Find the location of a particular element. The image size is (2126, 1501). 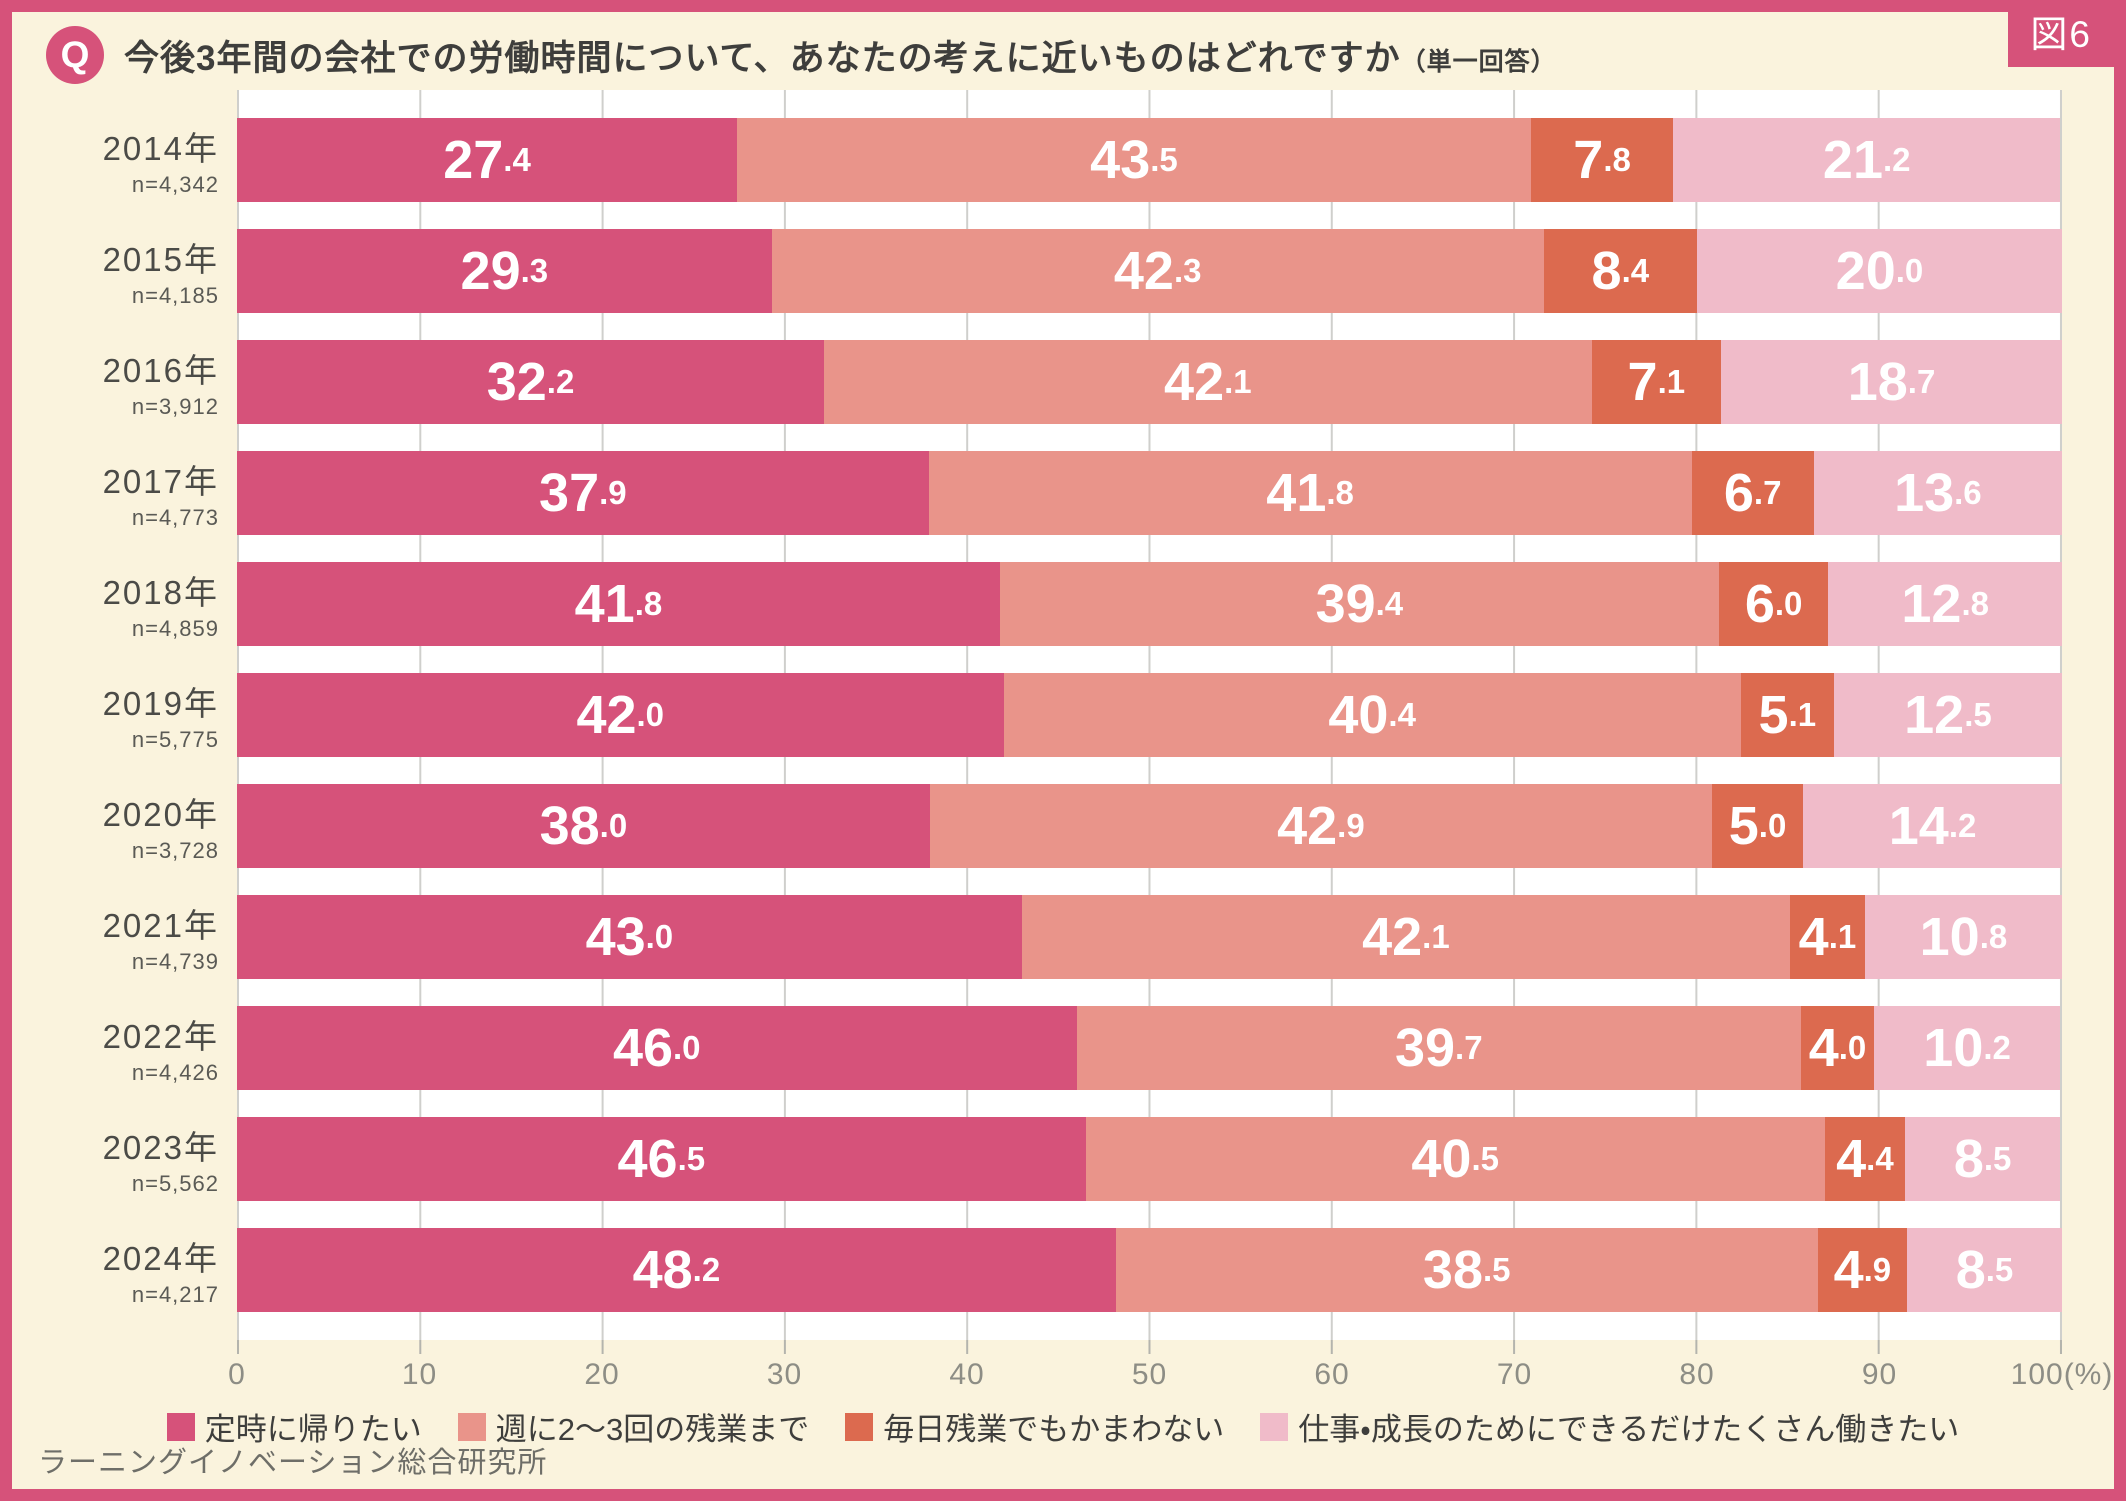

segment-value-dec: .3 is located at coordinates (534, 270).